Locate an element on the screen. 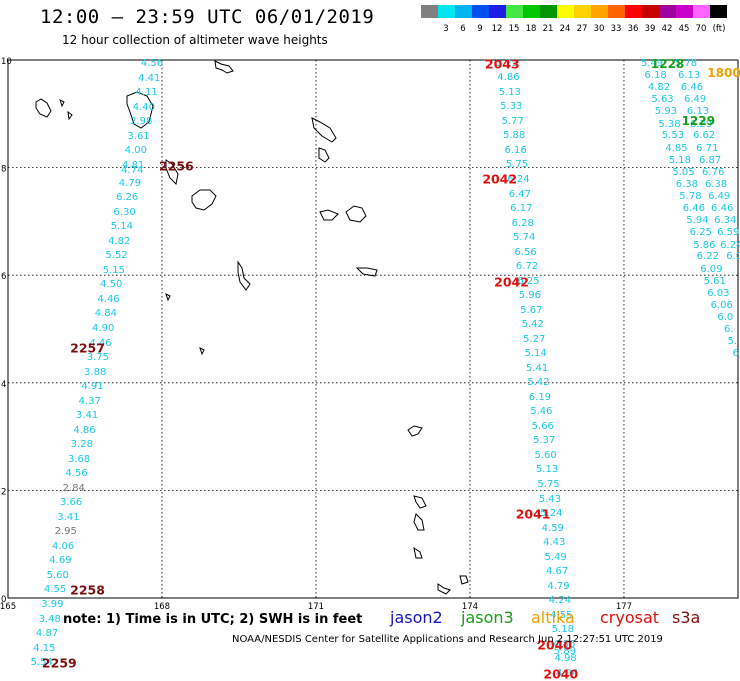 The image size is (740, 681). wave-height-label: 4.24 is located at coordinates (560, 601).